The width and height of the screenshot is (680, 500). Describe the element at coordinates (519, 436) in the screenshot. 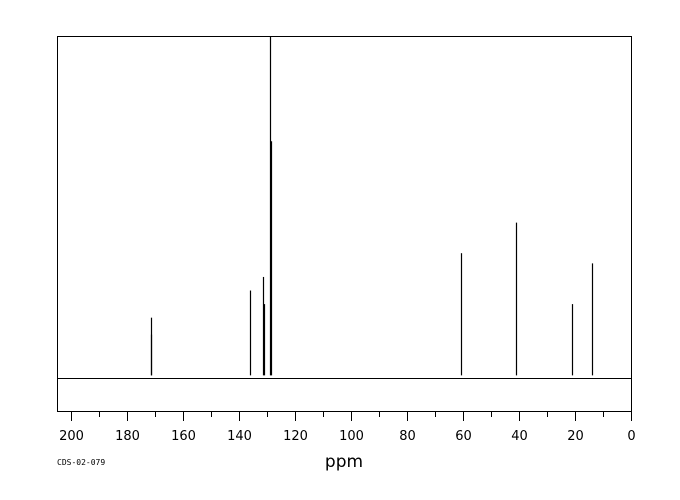

I see `x-tick-label: 40` at that location.